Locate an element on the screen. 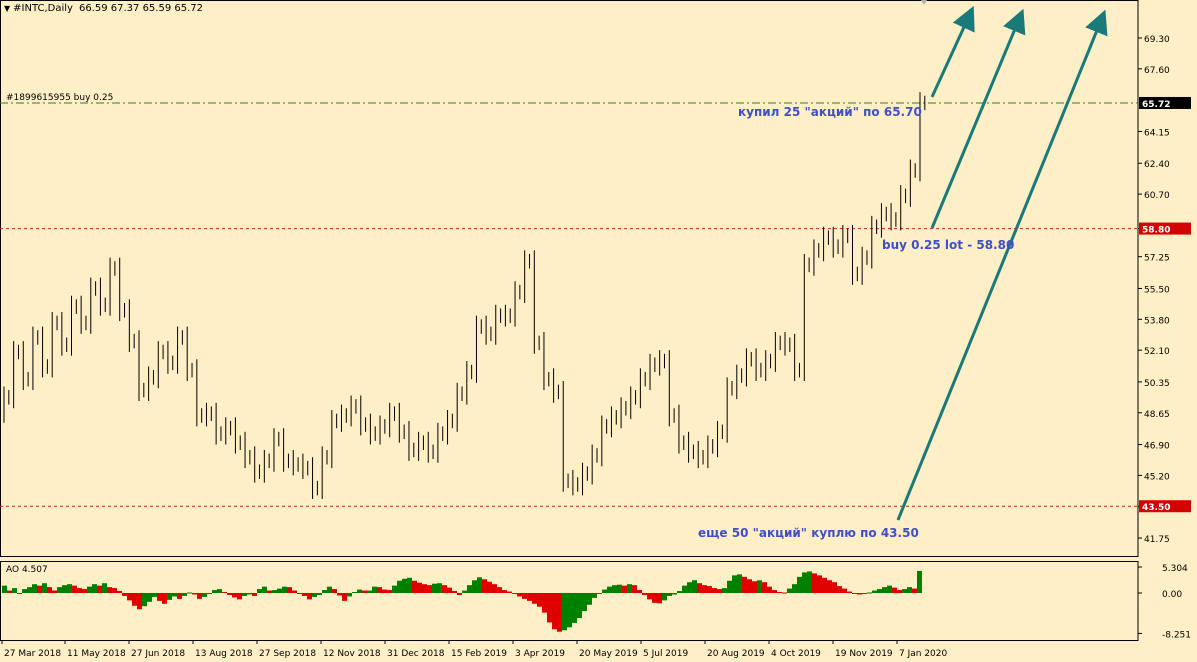  chart-header: ▼ #INTC,Daily 66.59 67.37 65.59 65.72 is located at coordinates (103, 8).